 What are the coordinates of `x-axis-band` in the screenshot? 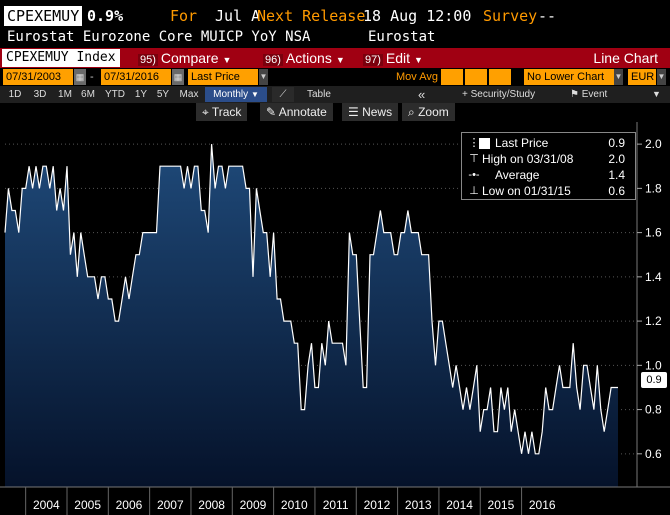 It's located at (335, 501).